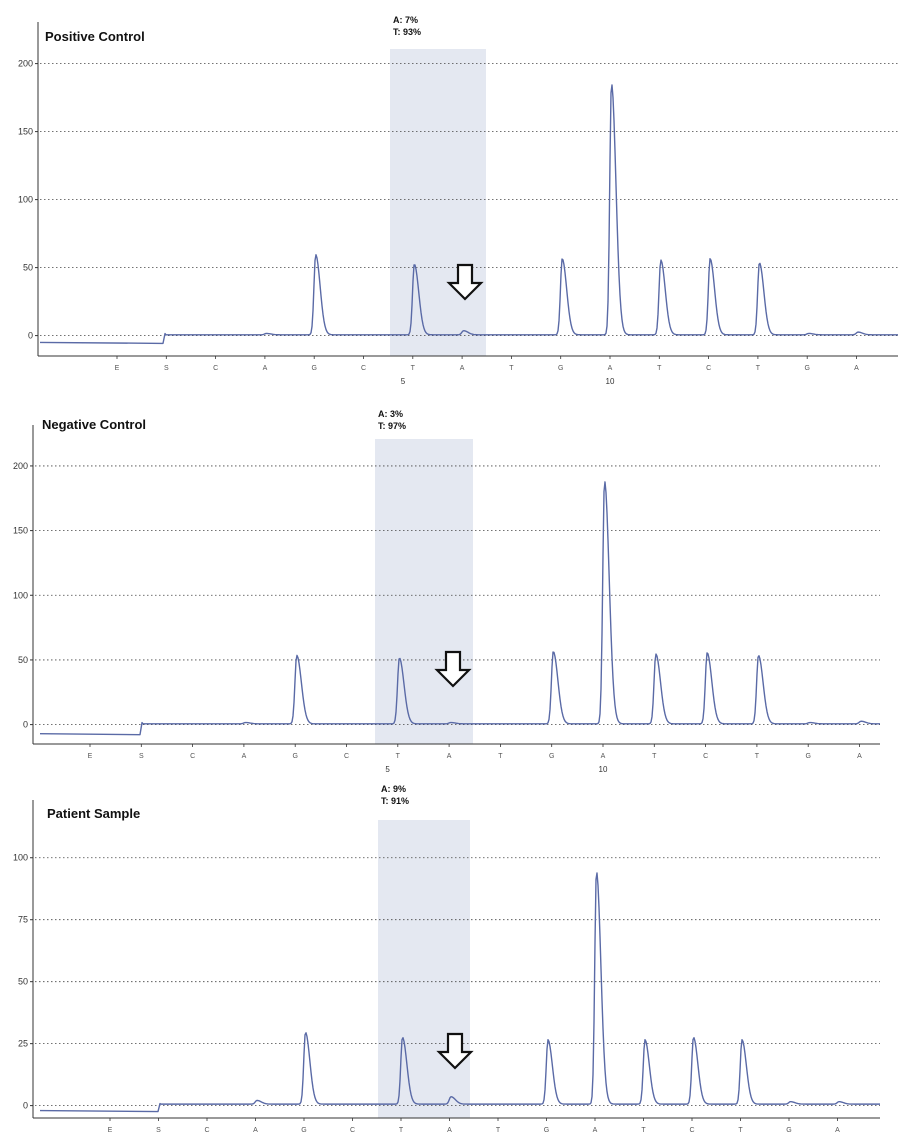 Image resolution: width=901 pixels, height=1134 pixels. What do you see at coordinates (94, 424) in the screenshot?
I see `panel-title: Negative Control` at bounding box center [94, 424].